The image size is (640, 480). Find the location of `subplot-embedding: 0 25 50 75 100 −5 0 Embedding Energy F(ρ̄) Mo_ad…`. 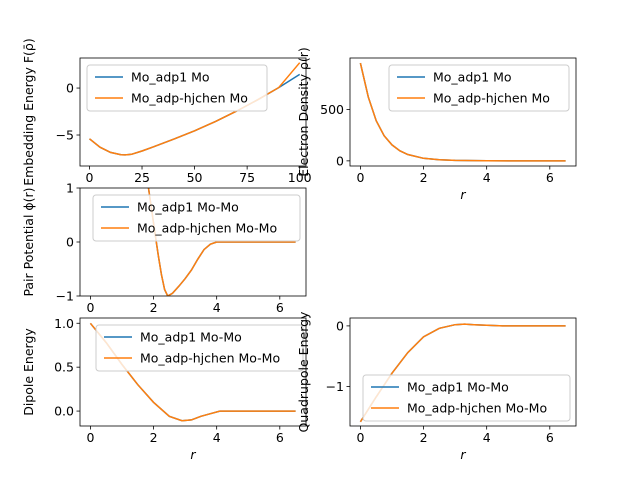

subplot-embedding: 0 25 50 75 100 −5 0 Embedding Energy F(ρ̄) Mo_ad… is located at coordinates (166, 112).